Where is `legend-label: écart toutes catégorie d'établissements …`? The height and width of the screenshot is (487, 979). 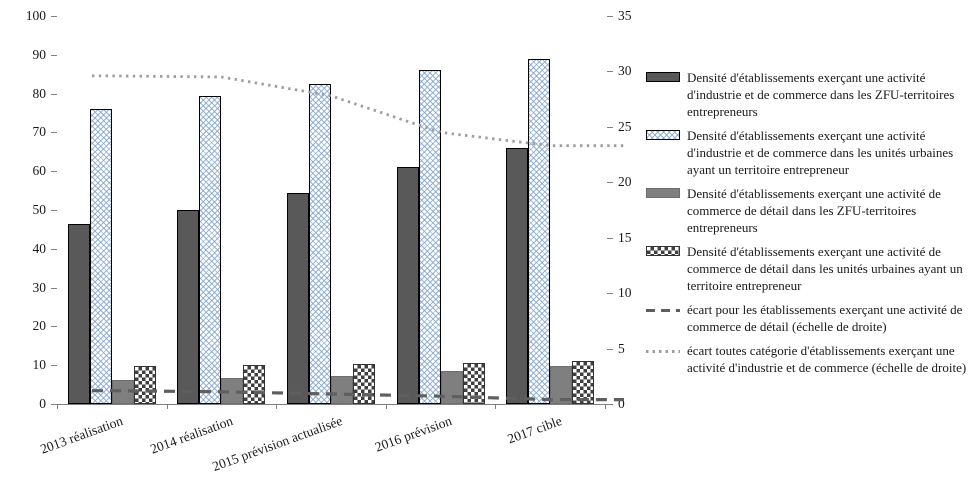 legend-label: écart toutes catégorie d'établissements … is located at coordinates (827, 359).